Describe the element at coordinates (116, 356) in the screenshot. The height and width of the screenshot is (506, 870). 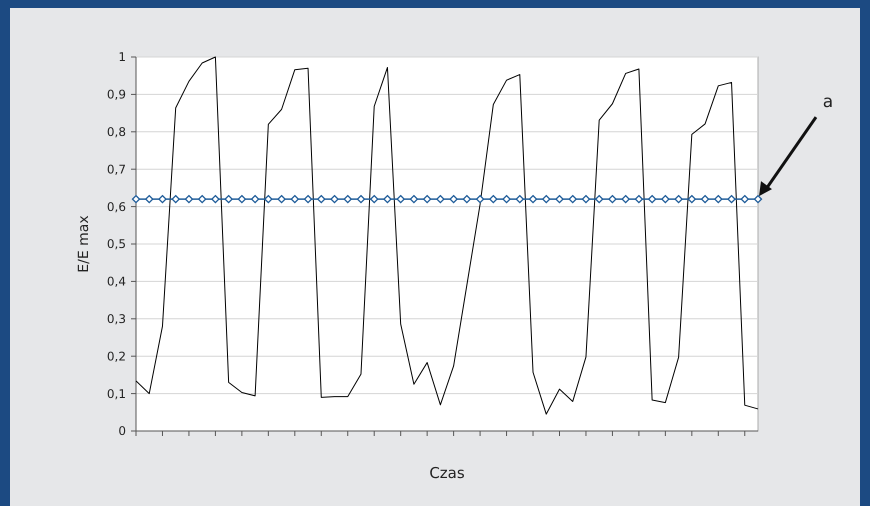
I see `y-tick-label: 0,2` at that location.